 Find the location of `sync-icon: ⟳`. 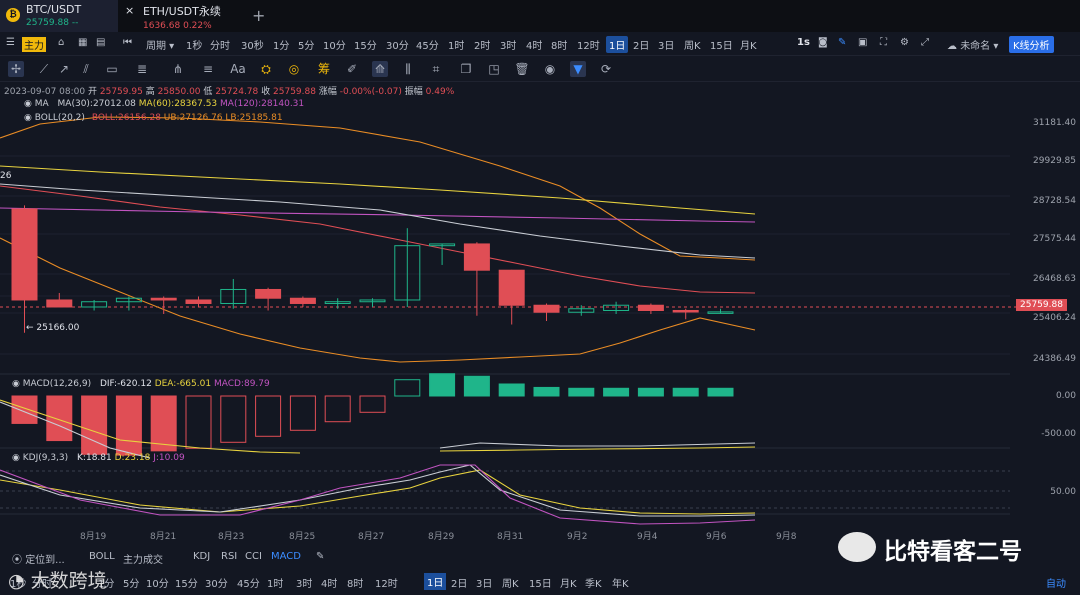

sync-icon: ⟳ is located at coordinates (606, 69).